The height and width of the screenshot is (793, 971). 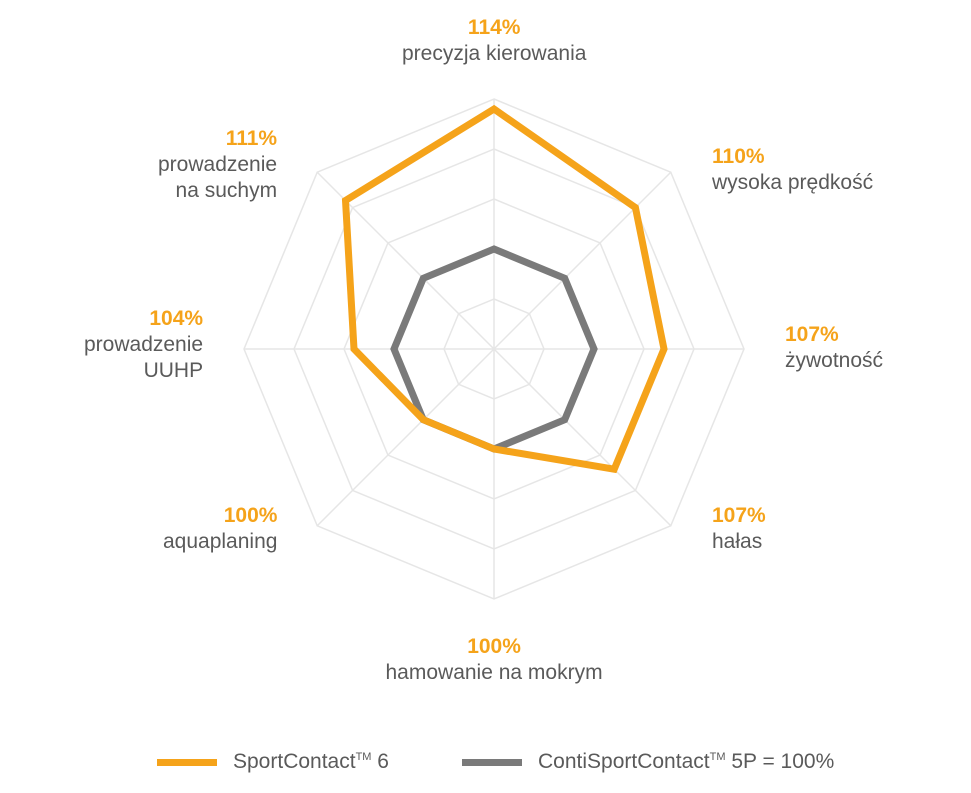 I want to click on axis-label: 100% aquaplaning, so click(x=220, y=529).